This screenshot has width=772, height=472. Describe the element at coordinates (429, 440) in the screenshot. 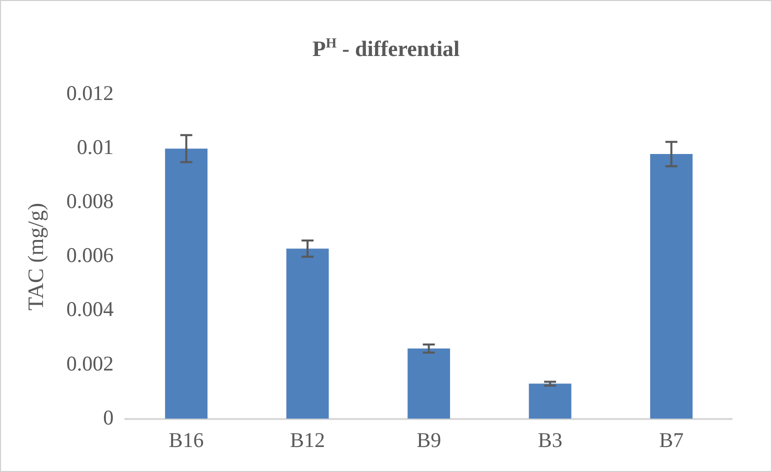

I see `x-tick-label: B9` at that location.